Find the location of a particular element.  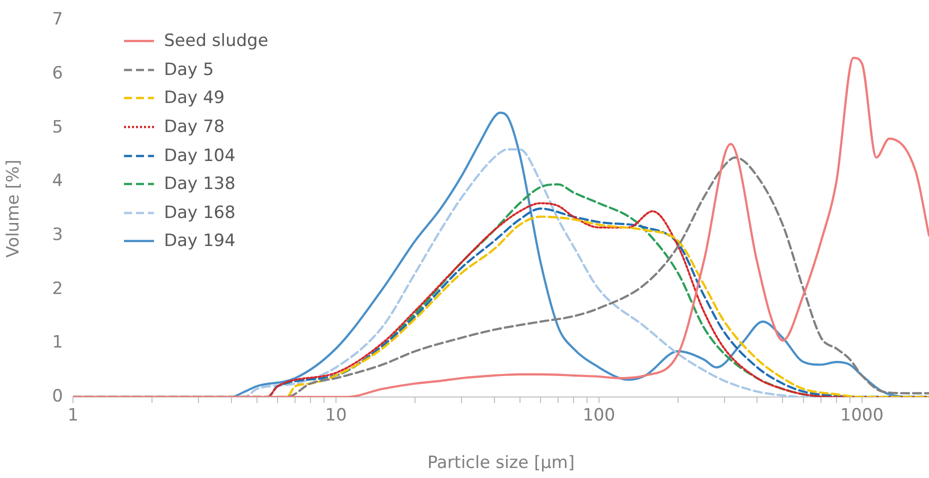

y-tick-label: 2 is located at coordinates (57, 288).